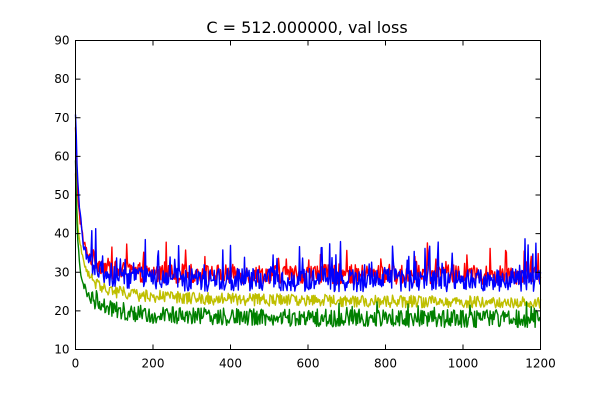  I want to click on y-tick-label: 80, so click(61, 79).